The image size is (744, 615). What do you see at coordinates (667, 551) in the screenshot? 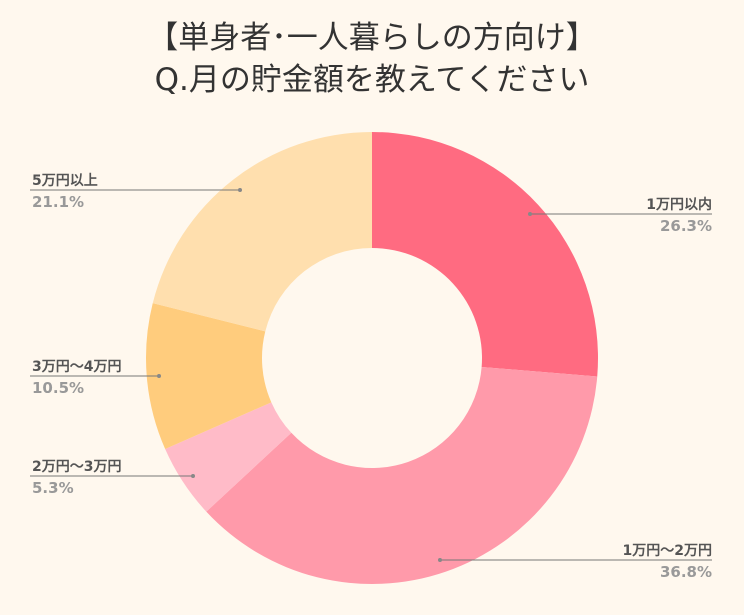
I see `category-label: 1万円～2万円` at bounding box center [667, 551].